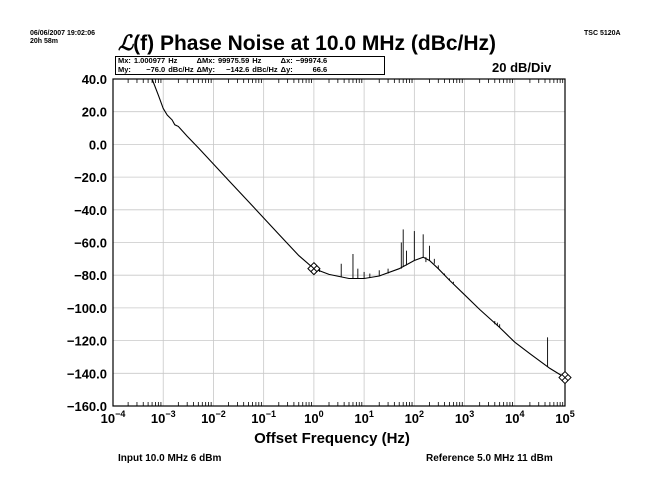 This screenshot has height=502, width=650. I want to click on y-tick-label: 20.0, so click(94, 112).